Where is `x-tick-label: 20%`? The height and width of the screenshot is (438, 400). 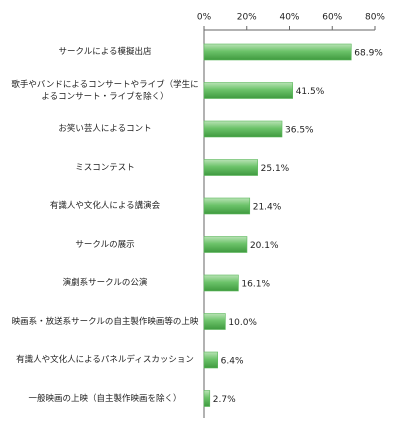
x-tick-label: 20% is located at coordinates (247, 18).